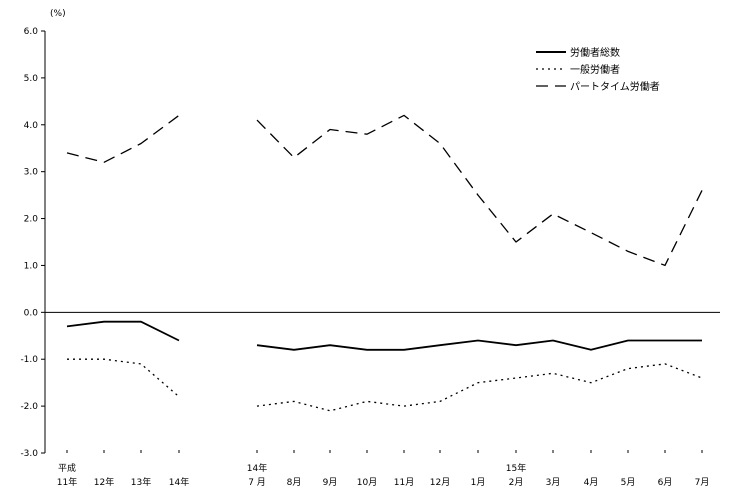 The image size is (746, 501). Describe the element at coordinates (179, 482) in the screenshot. I see `x-tick-label: 14年` at that location.